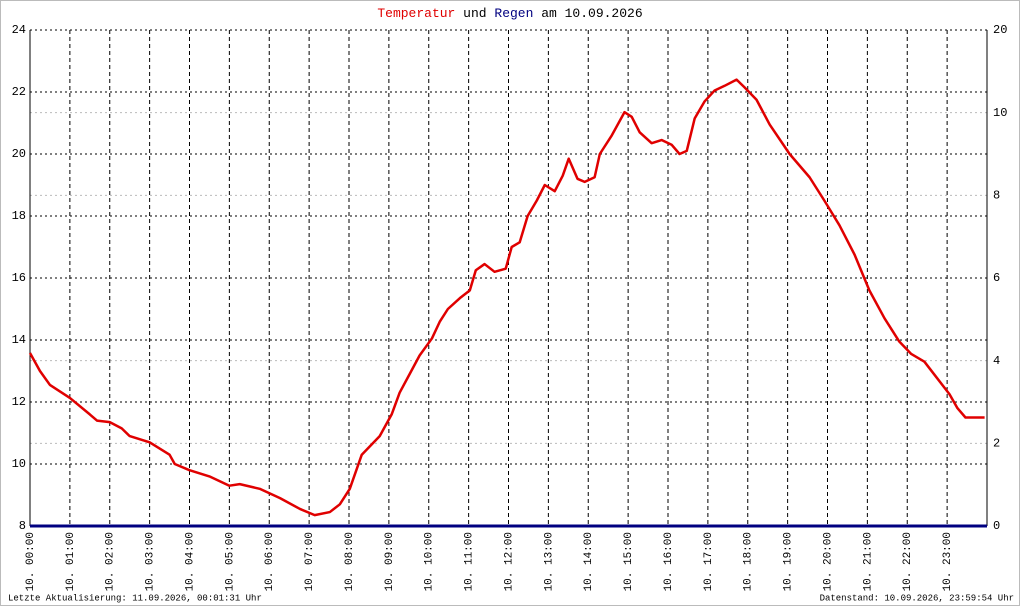  Describe the element at coordinates (22, 526) in the screenshot. I see `y-tick-label: 8` at that location.